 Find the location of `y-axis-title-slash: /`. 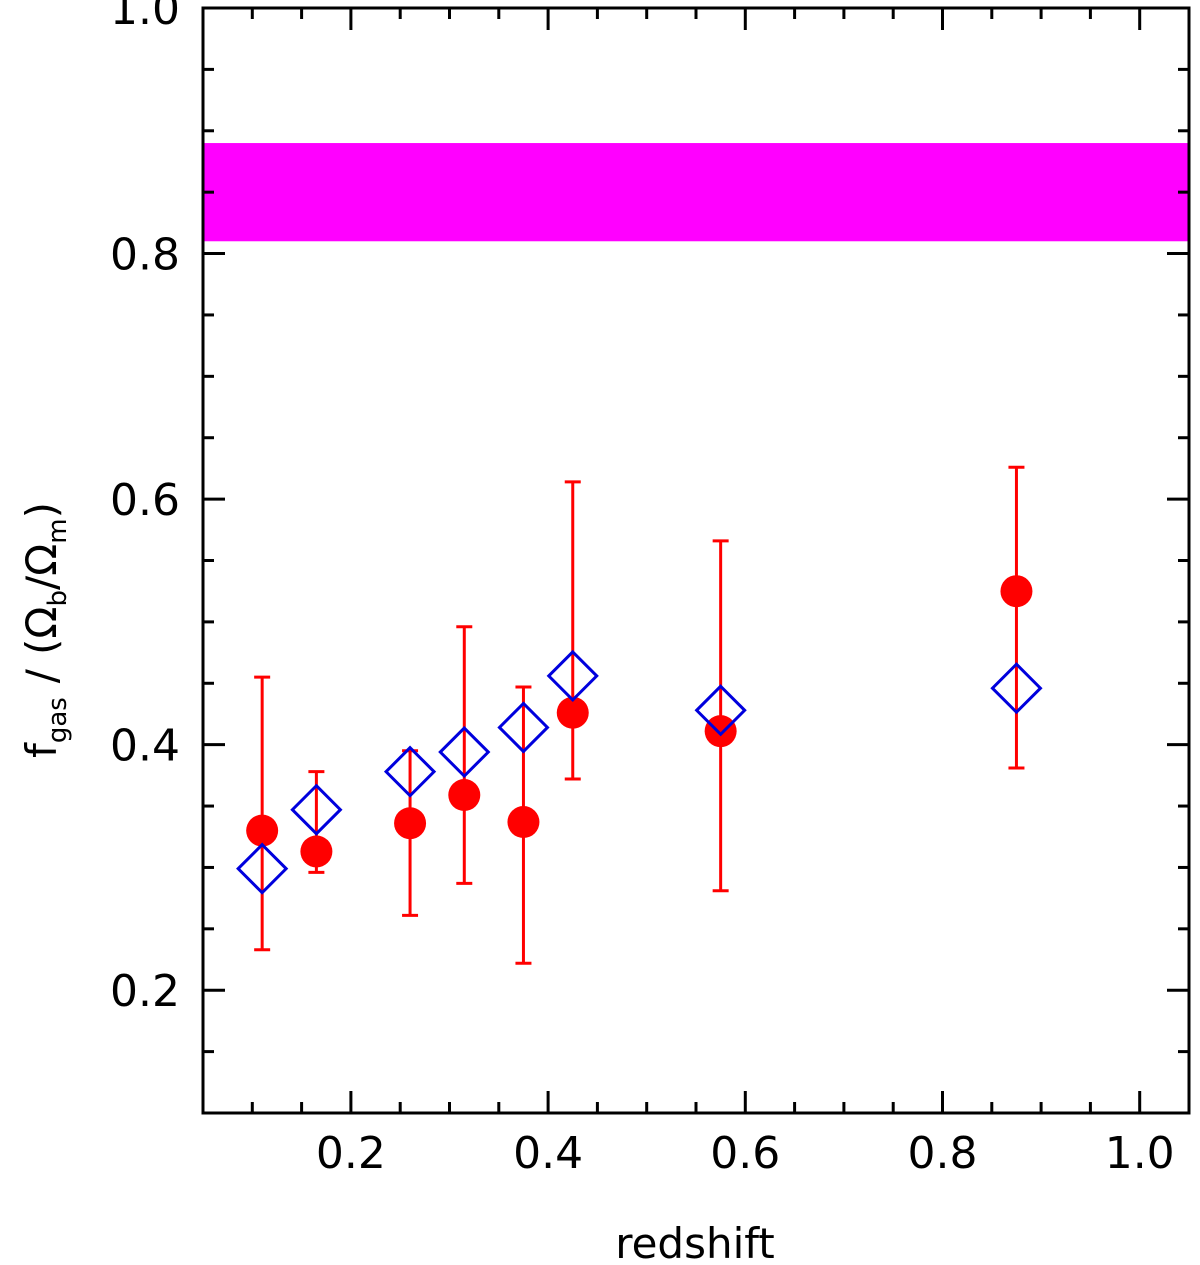

y-axis-title-slash: / is located at coordinates (41, 675).